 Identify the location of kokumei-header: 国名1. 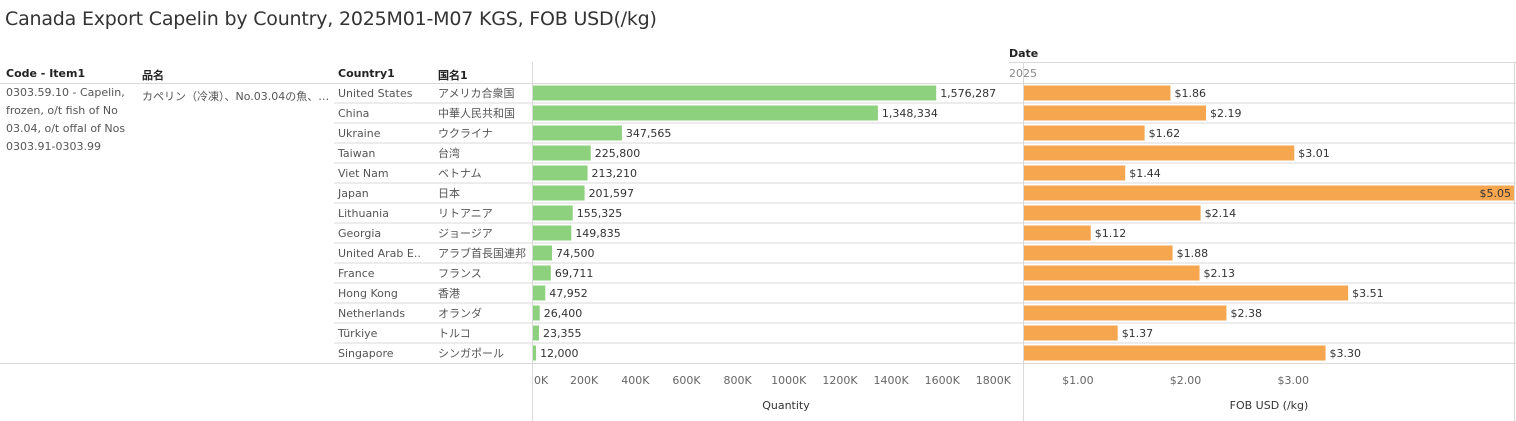
(453, 75).